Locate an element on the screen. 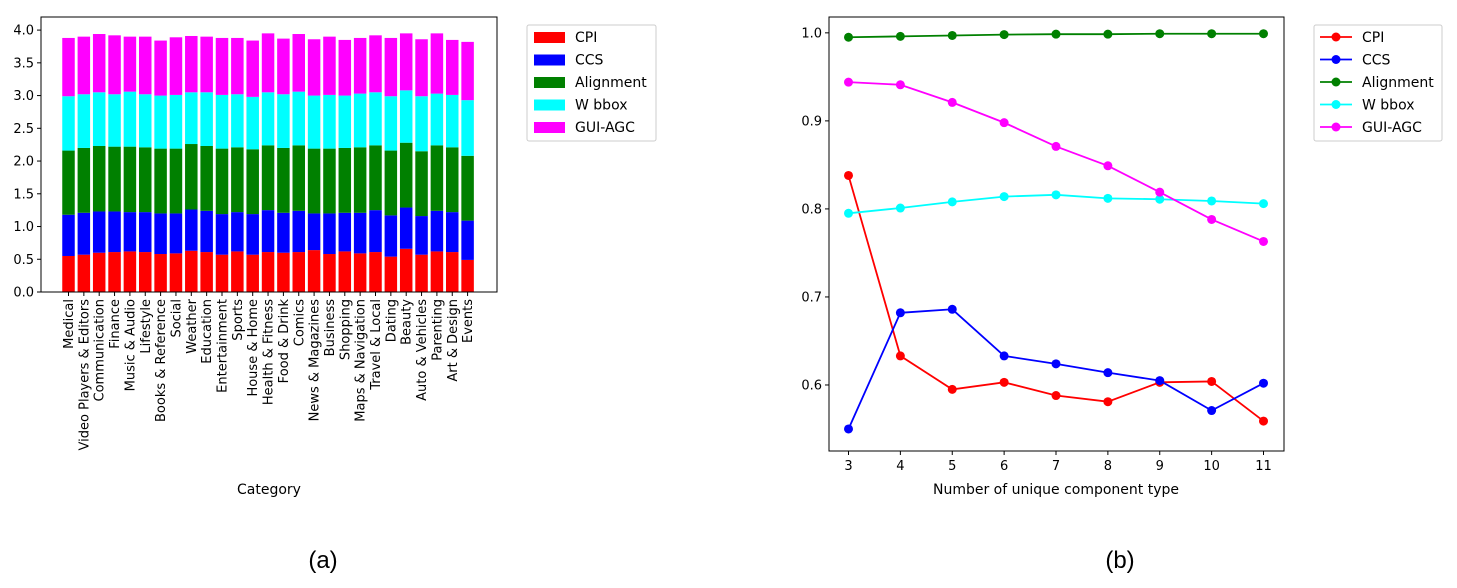 The width and height of the screenshot is (1457, 588). bar-ccs-sports is located at coordinates (237, 232).